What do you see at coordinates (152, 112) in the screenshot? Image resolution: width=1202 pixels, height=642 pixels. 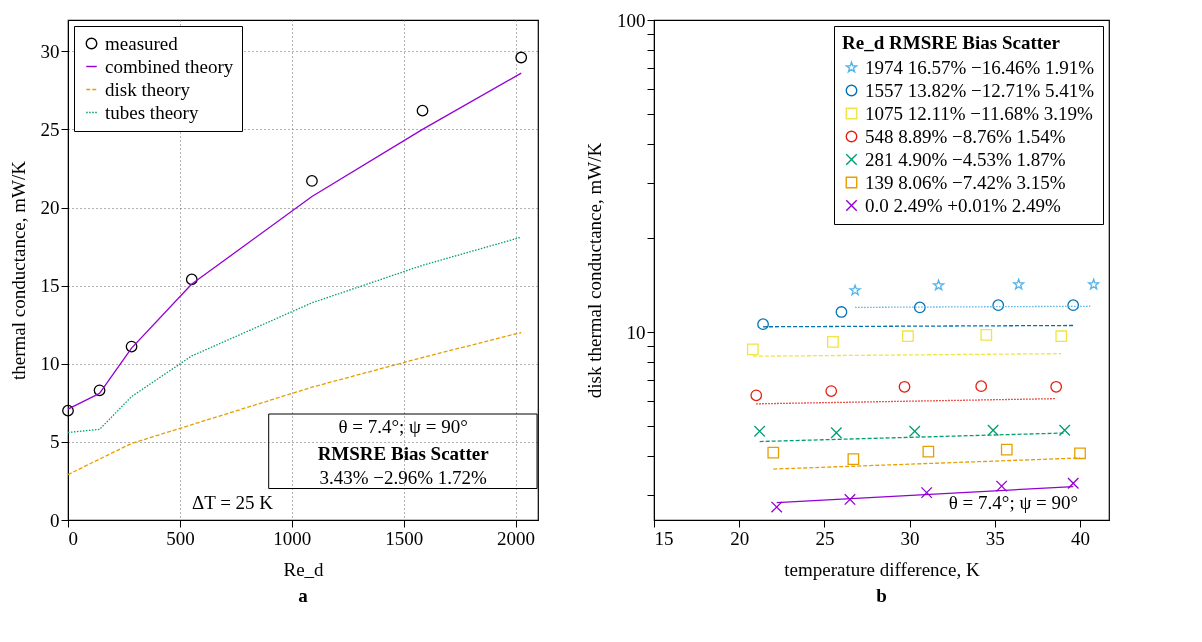 I see `legend-label: tubes theory` at bounding box center [152, 112].